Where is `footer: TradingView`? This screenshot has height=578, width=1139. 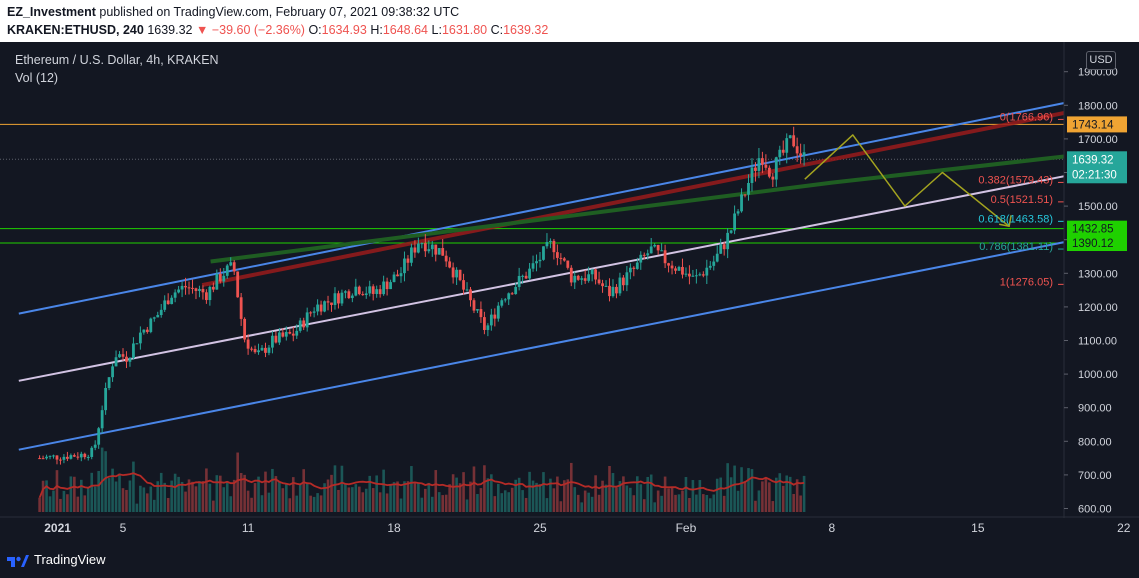 footer: TradingView is located at coordinates (569, 561).